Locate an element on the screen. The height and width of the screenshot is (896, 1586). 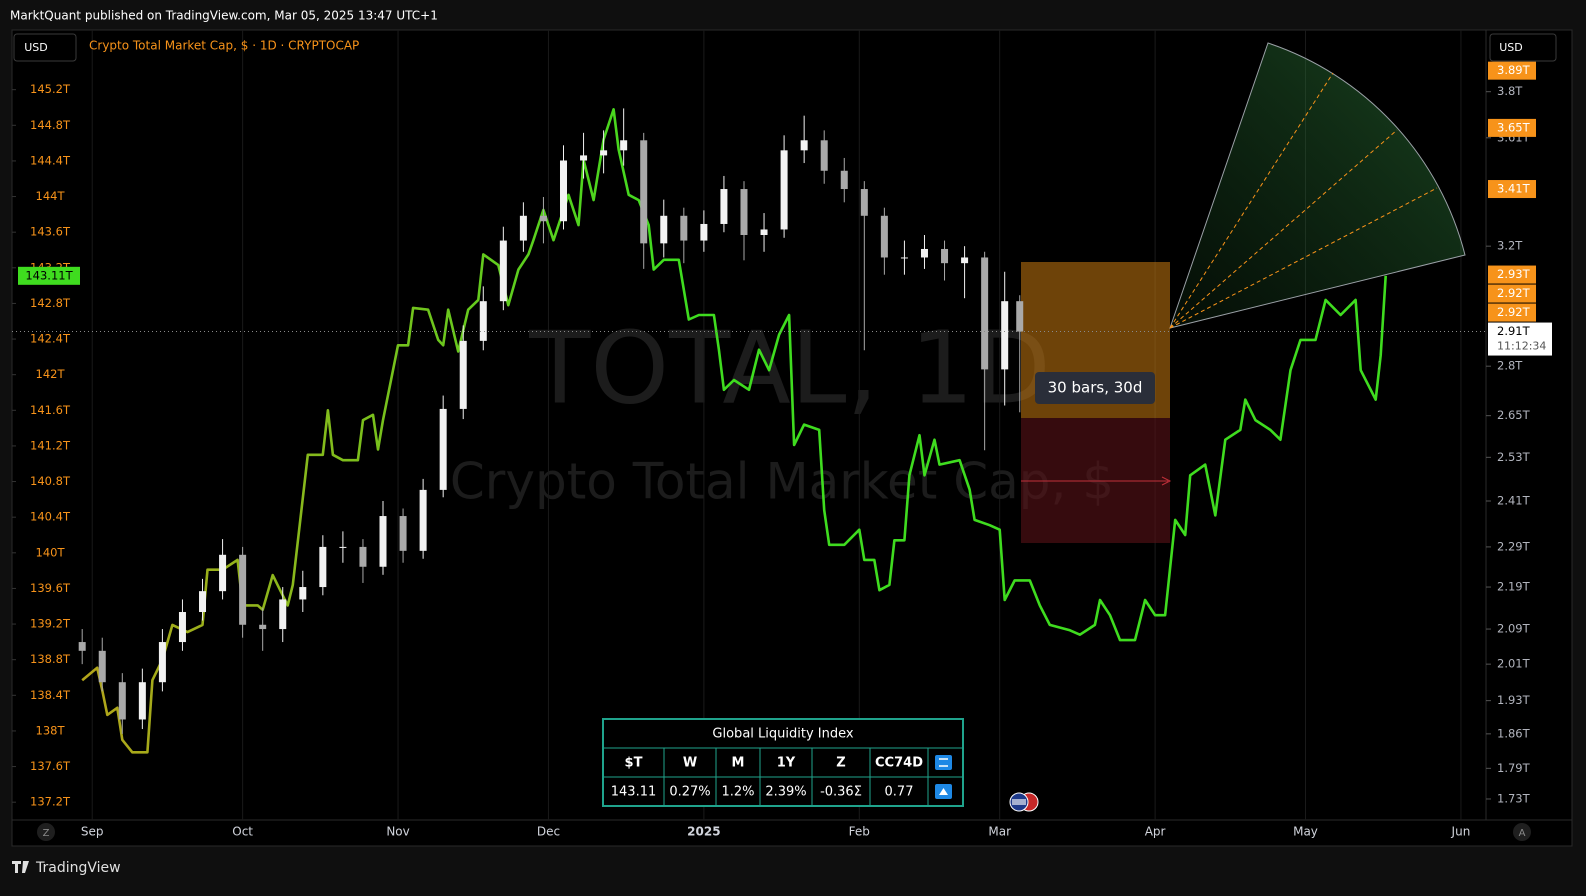
fan-line is located at coordinates (1283, 229).